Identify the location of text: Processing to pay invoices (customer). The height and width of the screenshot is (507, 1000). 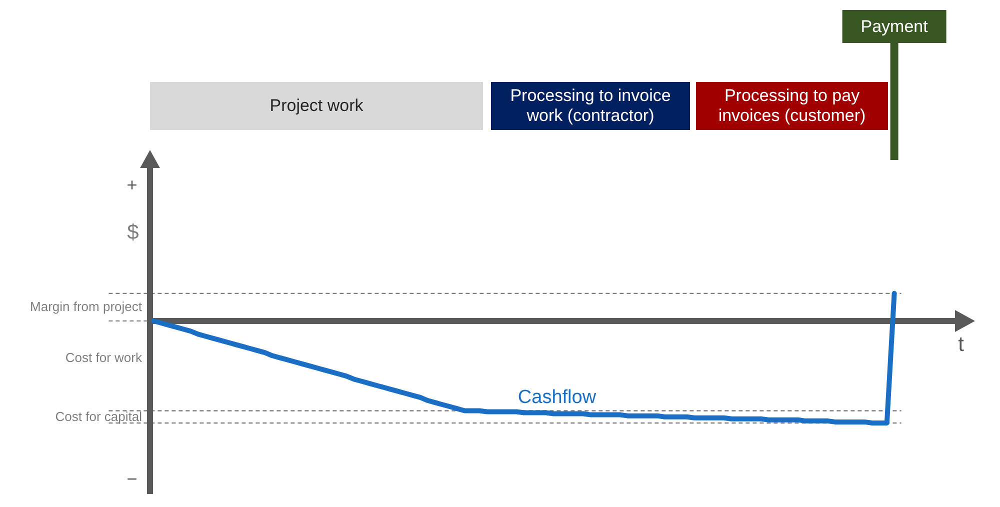
(792, 105).